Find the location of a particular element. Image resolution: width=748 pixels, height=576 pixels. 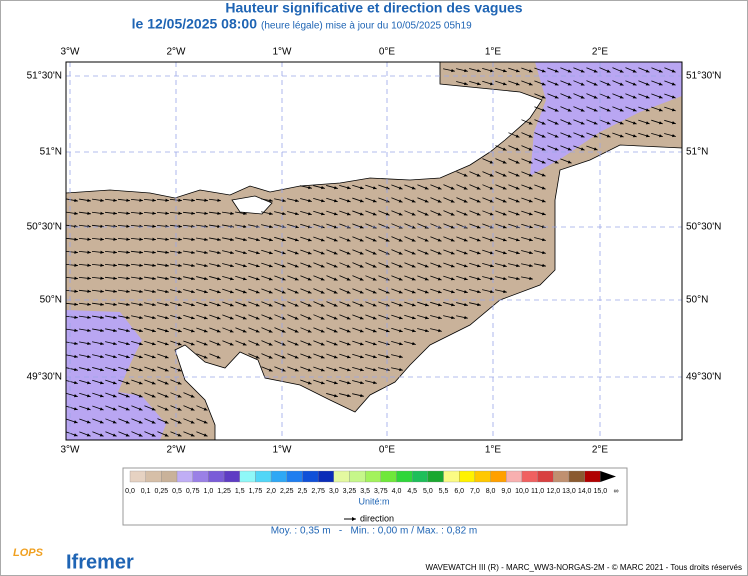

legend-label: 4,5 is located at coordinates (412, 491).